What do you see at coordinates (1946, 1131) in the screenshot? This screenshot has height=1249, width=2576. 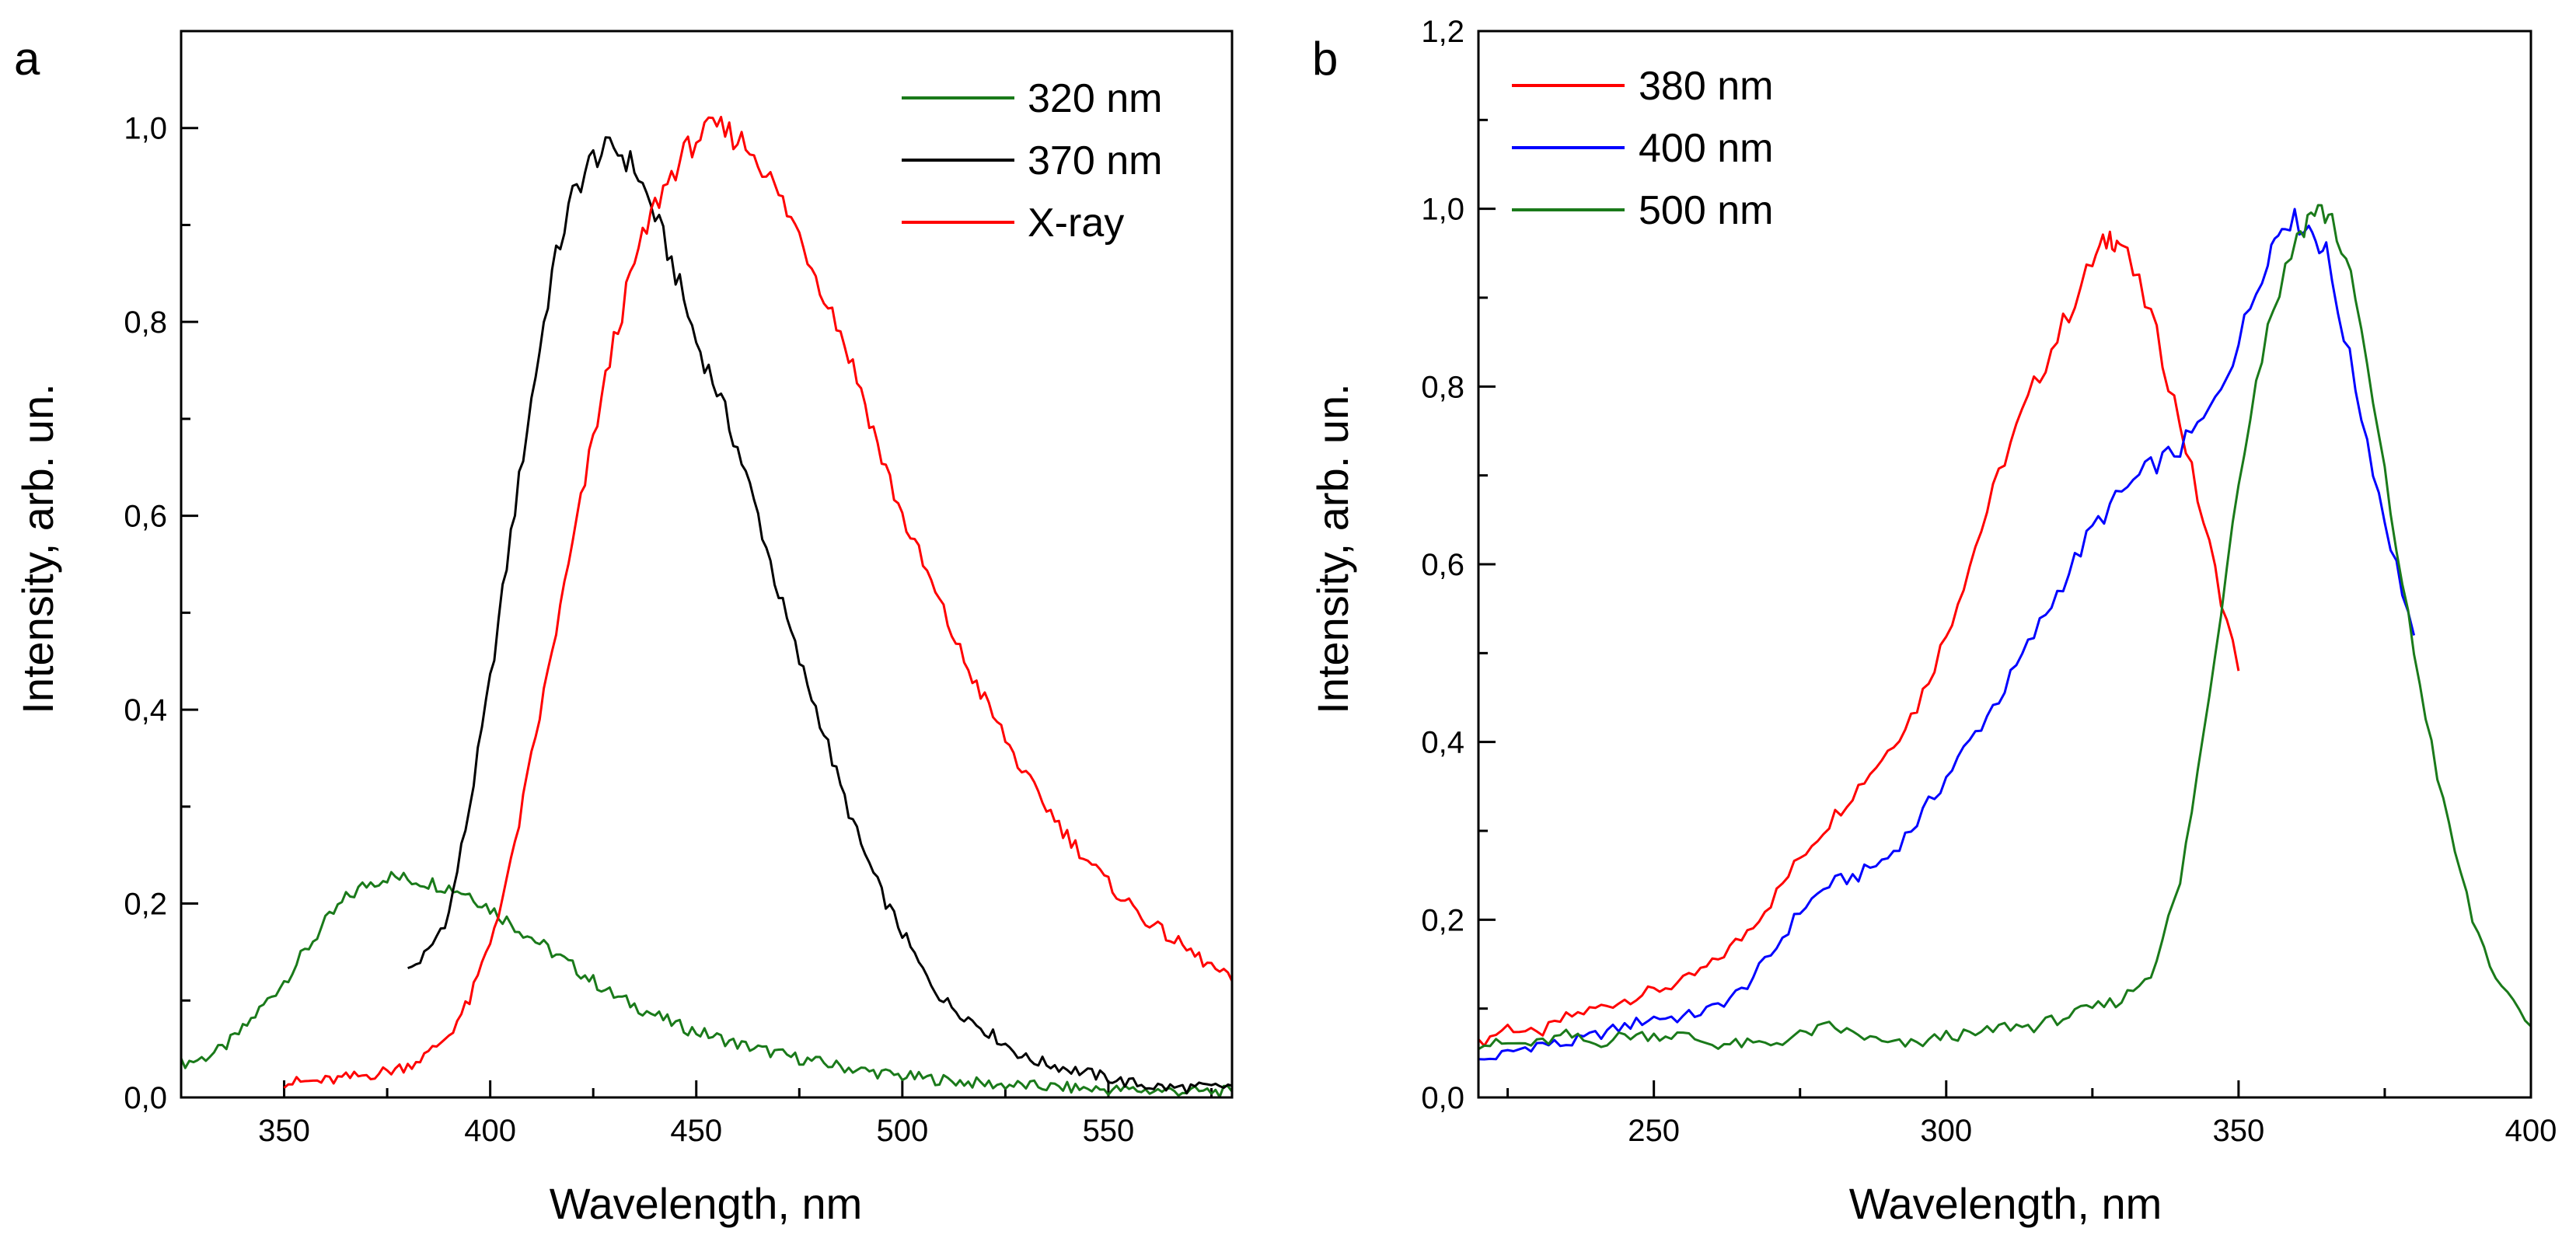 I see `x-tick-label: 300` at bounding box center [1946, 1131].